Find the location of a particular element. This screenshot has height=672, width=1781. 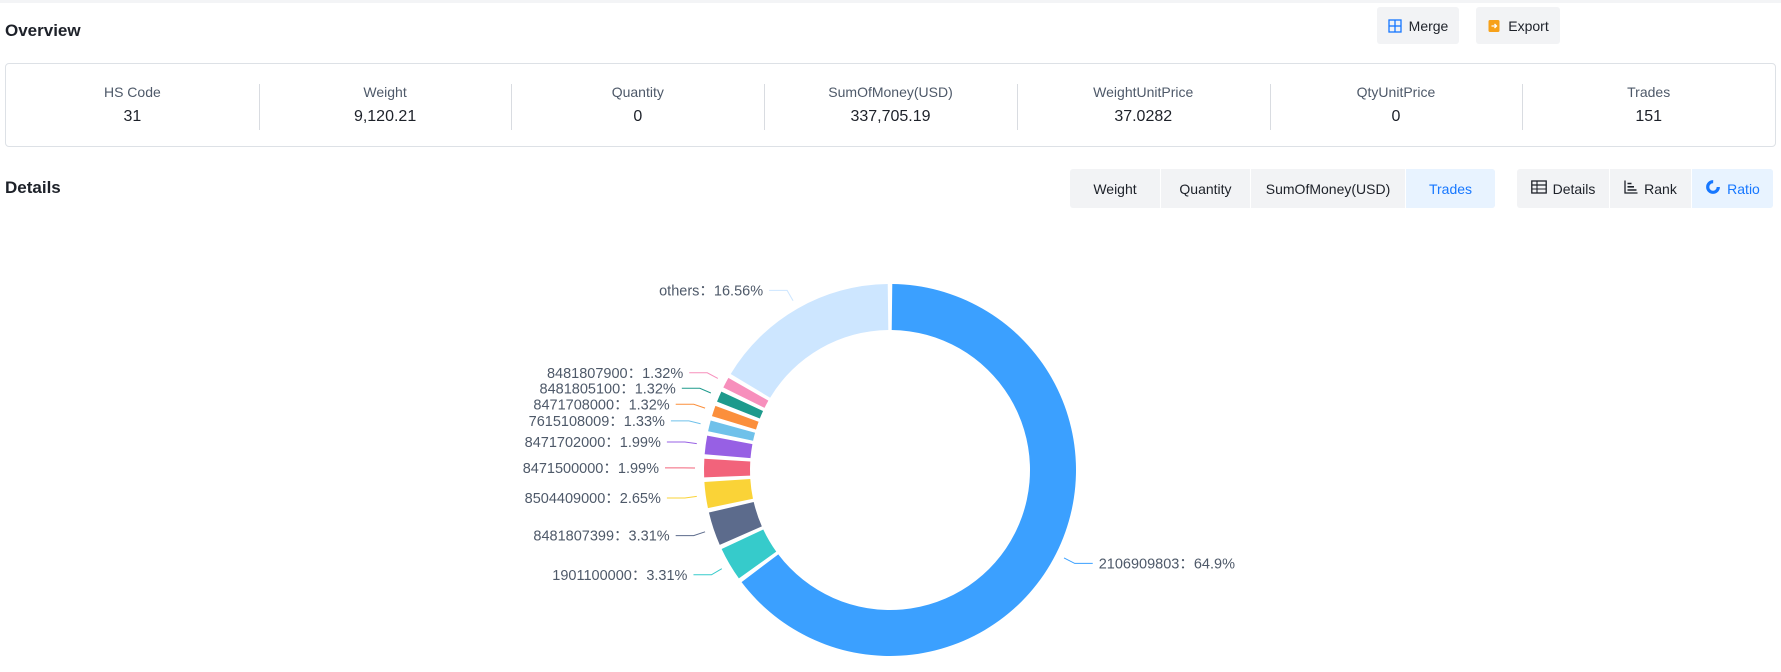

stat-label: SumOfMoney(USD) is located at coordinates (890, 91).